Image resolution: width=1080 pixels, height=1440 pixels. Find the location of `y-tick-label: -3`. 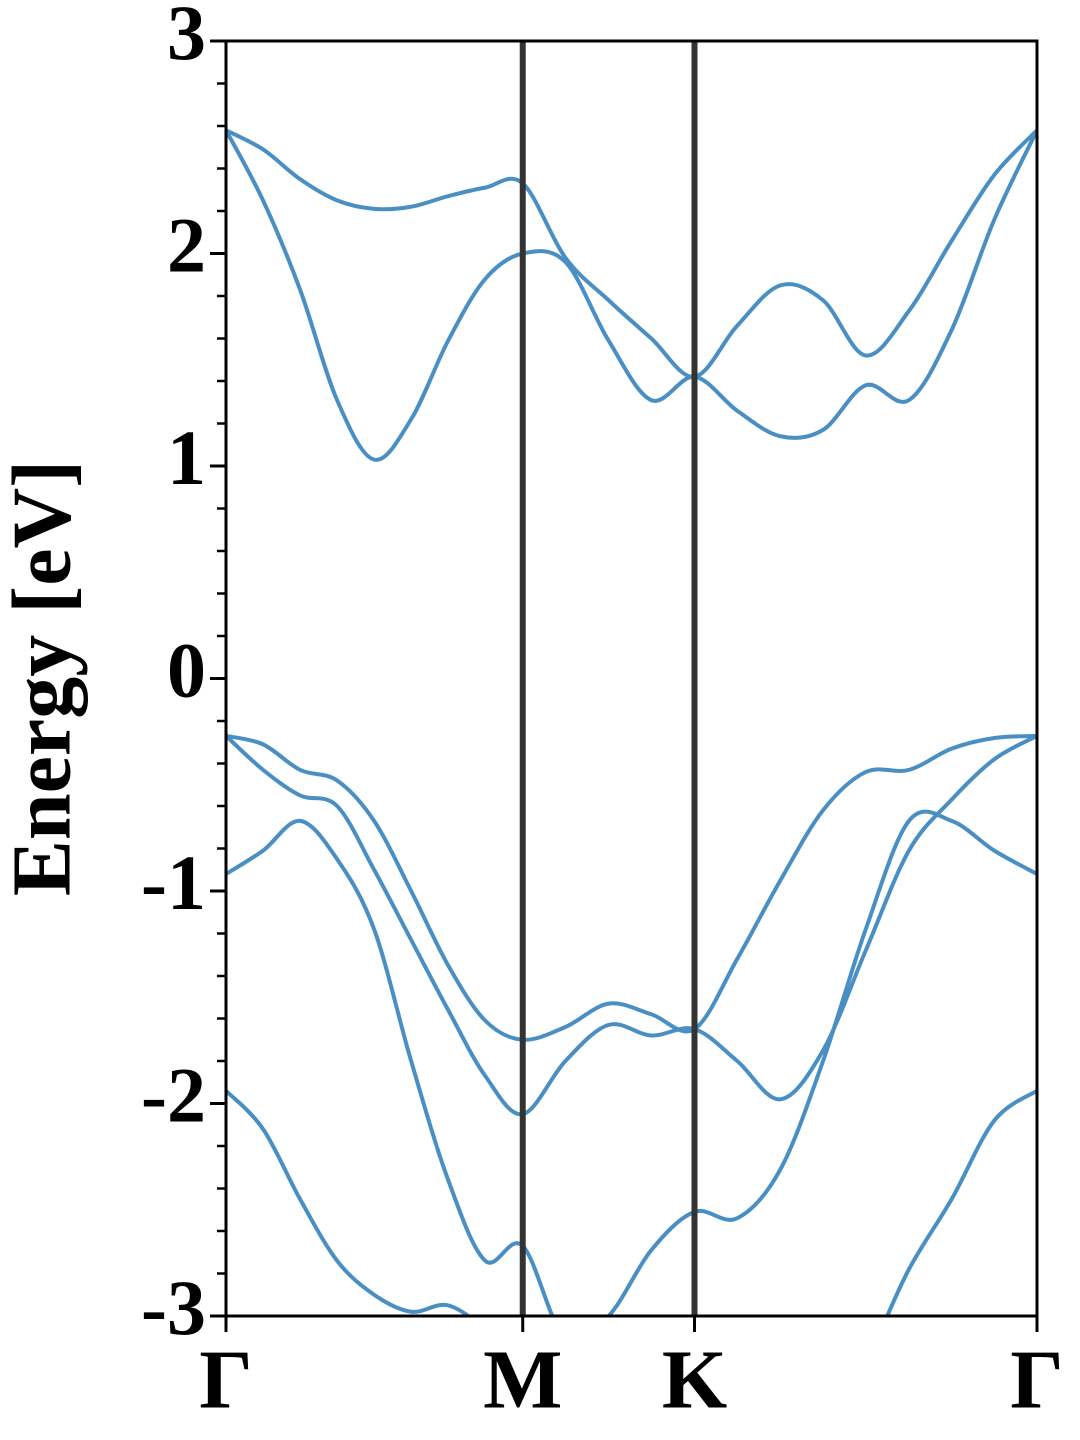

y-tick-label: -3 is located at coordinates (173, 1307).